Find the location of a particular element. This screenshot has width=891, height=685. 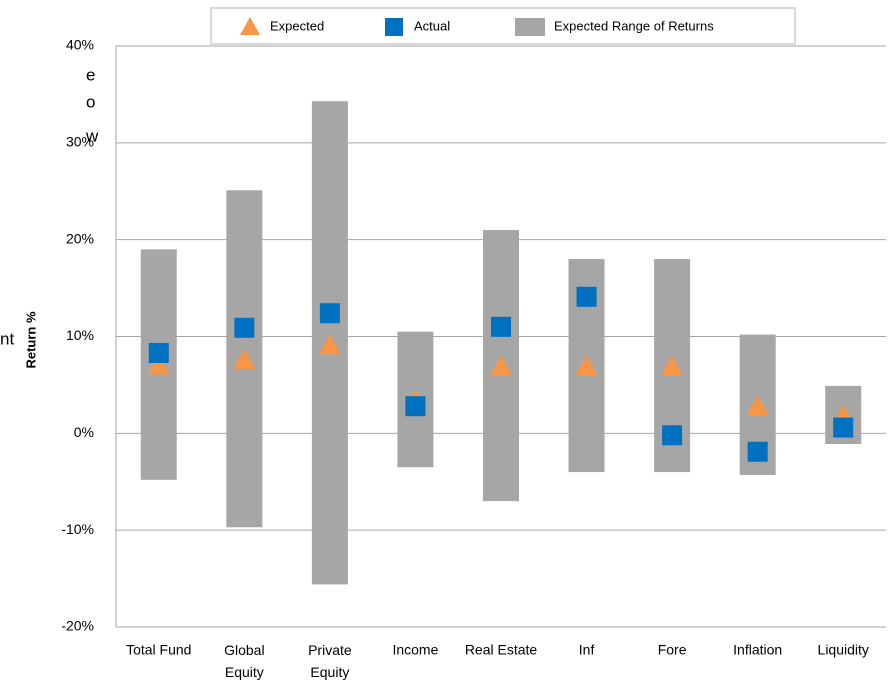

y-tick-label: 20% is located at coordinates (80, 238).